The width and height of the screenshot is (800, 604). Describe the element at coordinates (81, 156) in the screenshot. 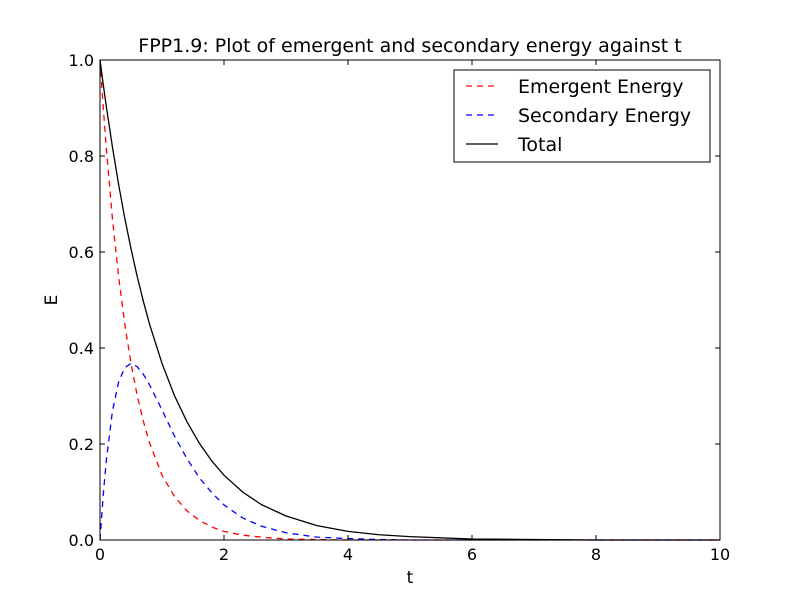

I see `y-tick-label: 0.8` at that location.